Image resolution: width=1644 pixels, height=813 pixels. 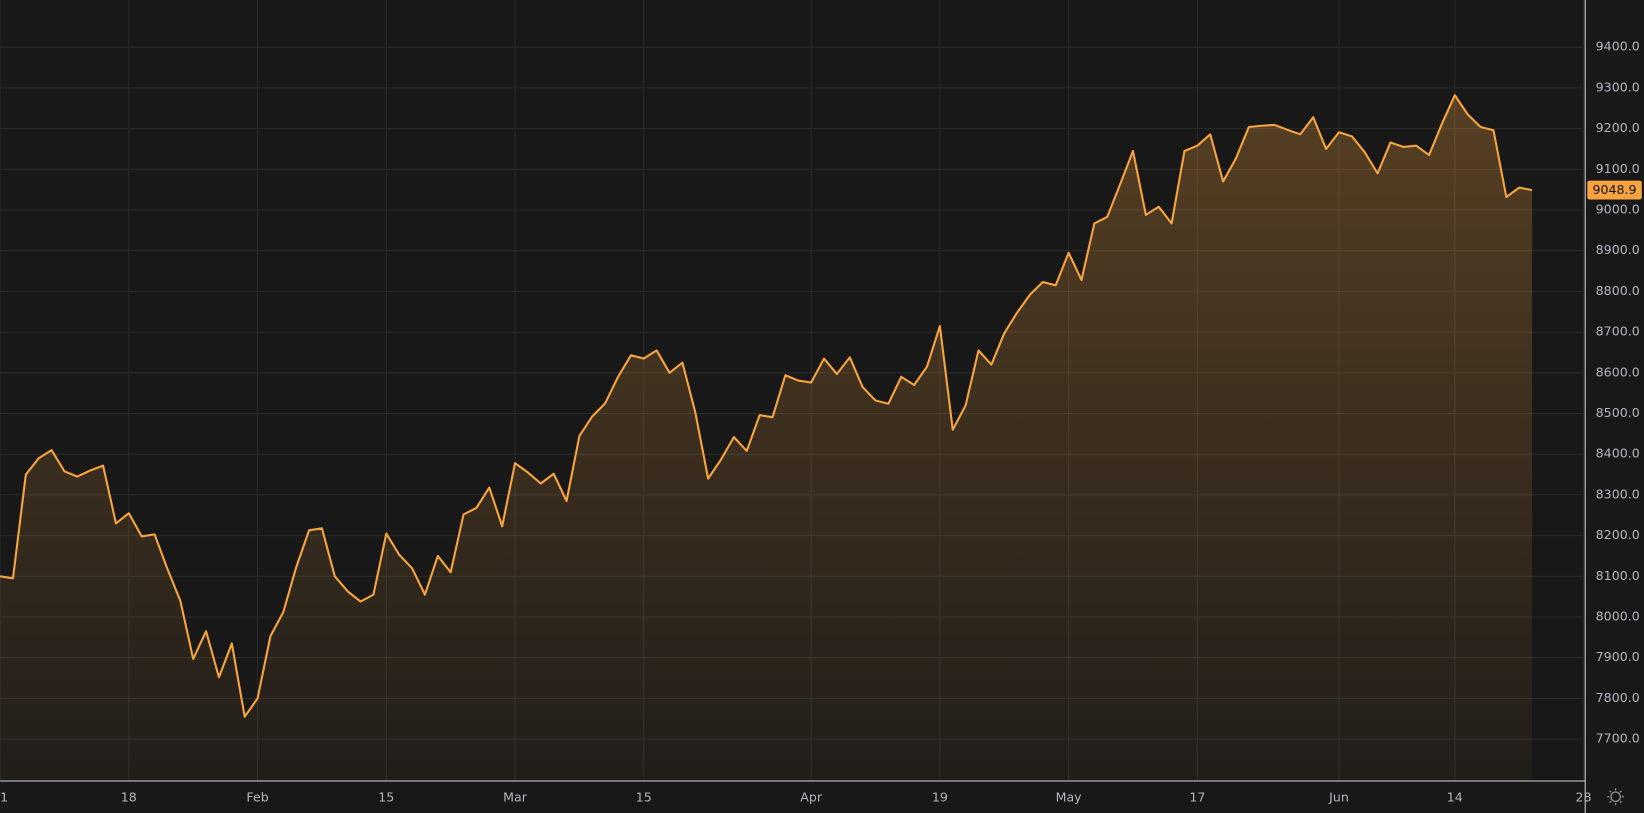 I want to click on last-price-label: 9048.9, so click(x=1615, y=189).